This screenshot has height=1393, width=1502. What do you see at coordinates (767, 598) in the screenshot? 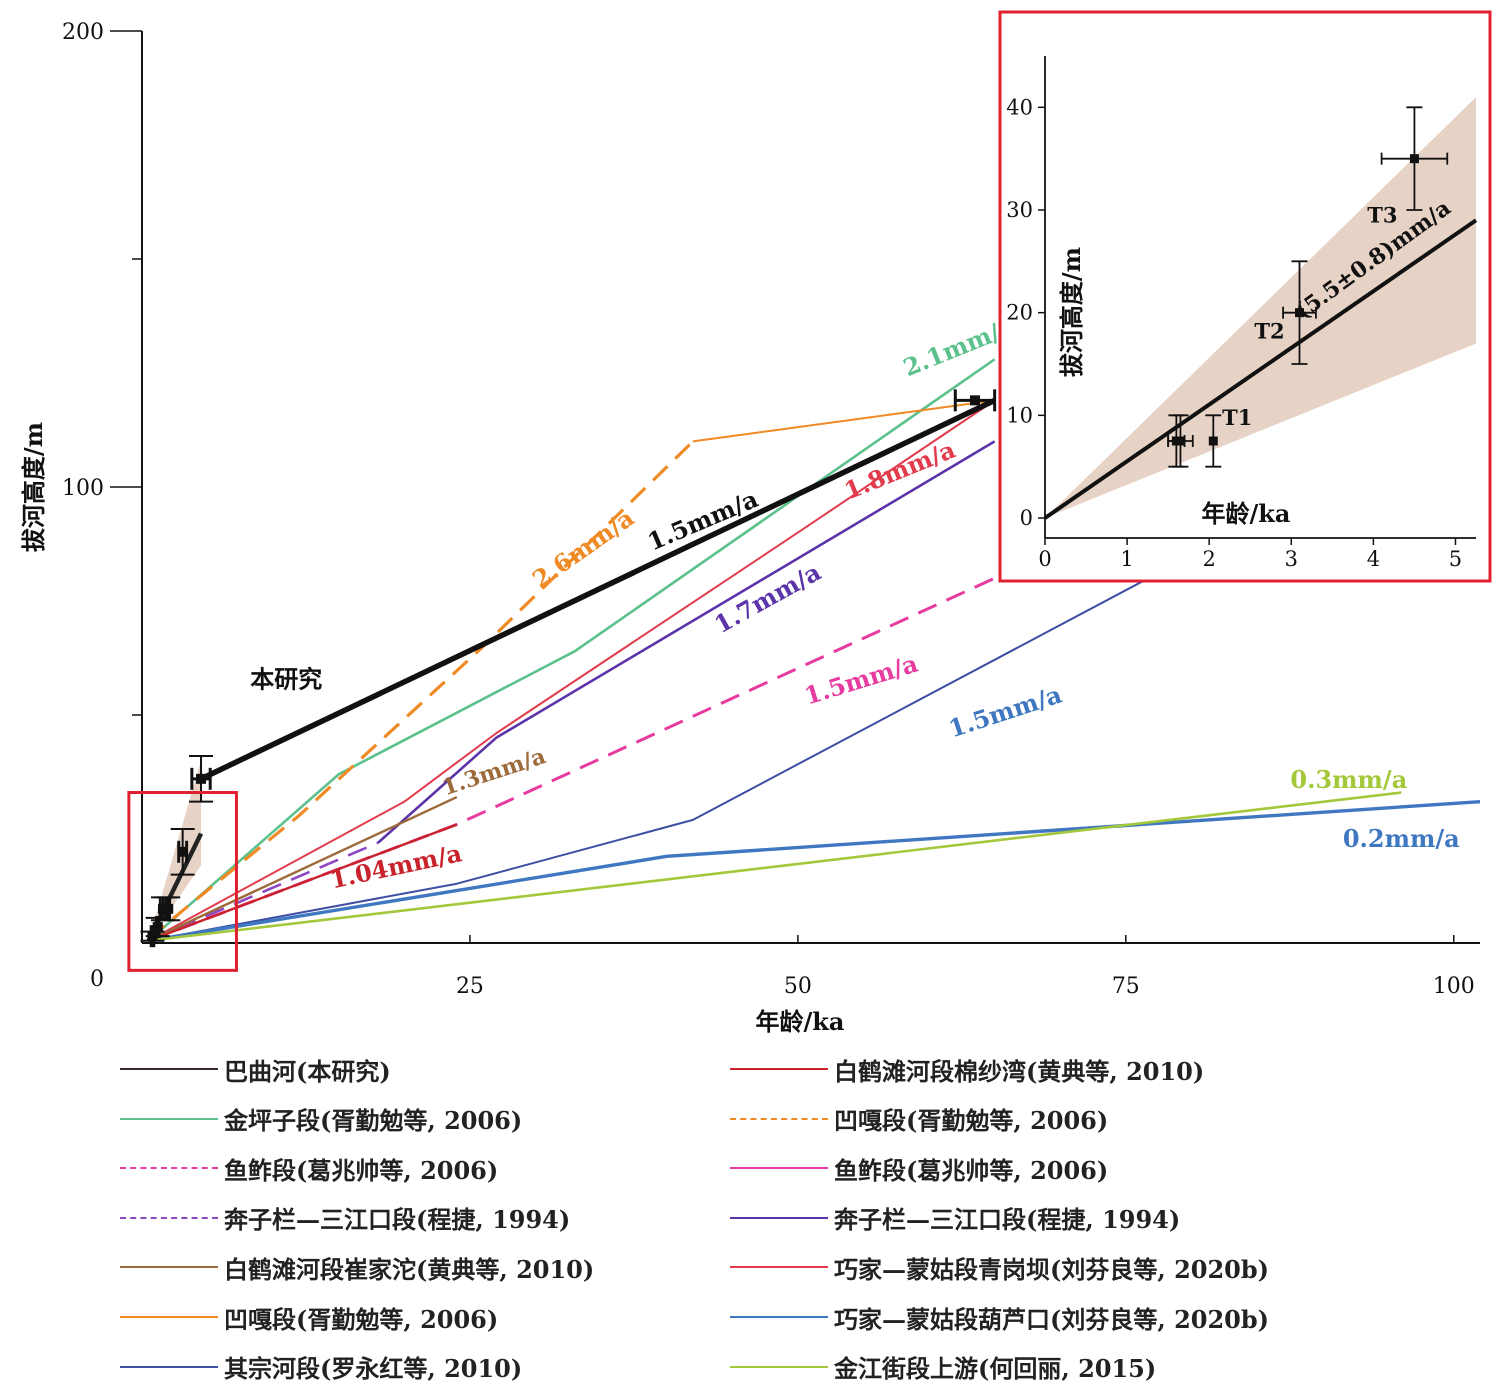
I see `rate-annotation: 1.7mm/a` at bounding box center [767, 598].